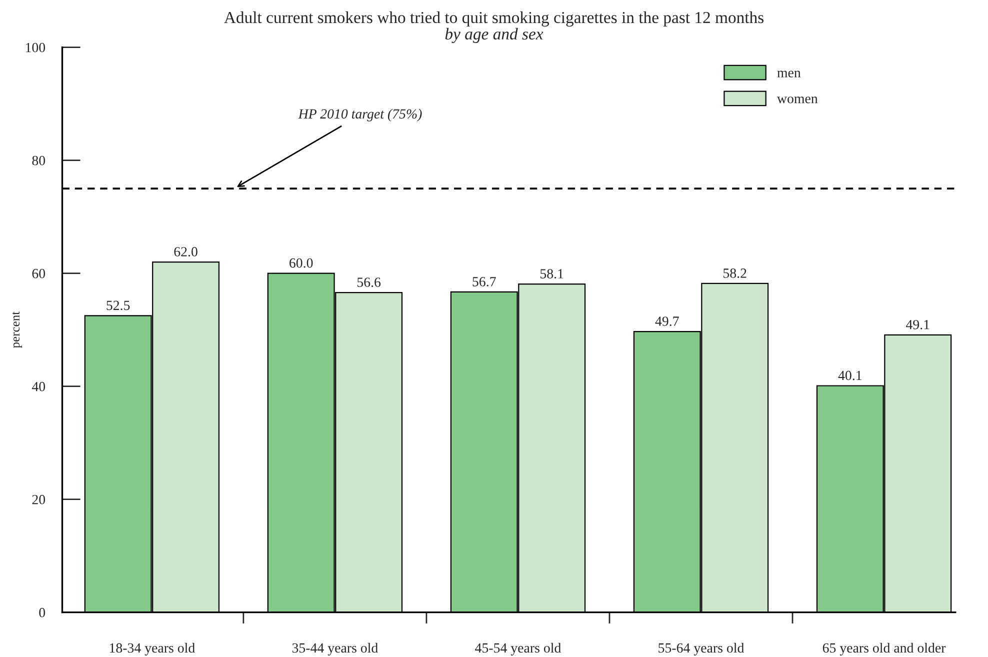  What do you see at coordinates (335, 649) in the screenshot?
I see `x-tick-label: 35-44 years old` at bounding box center [335, 649].